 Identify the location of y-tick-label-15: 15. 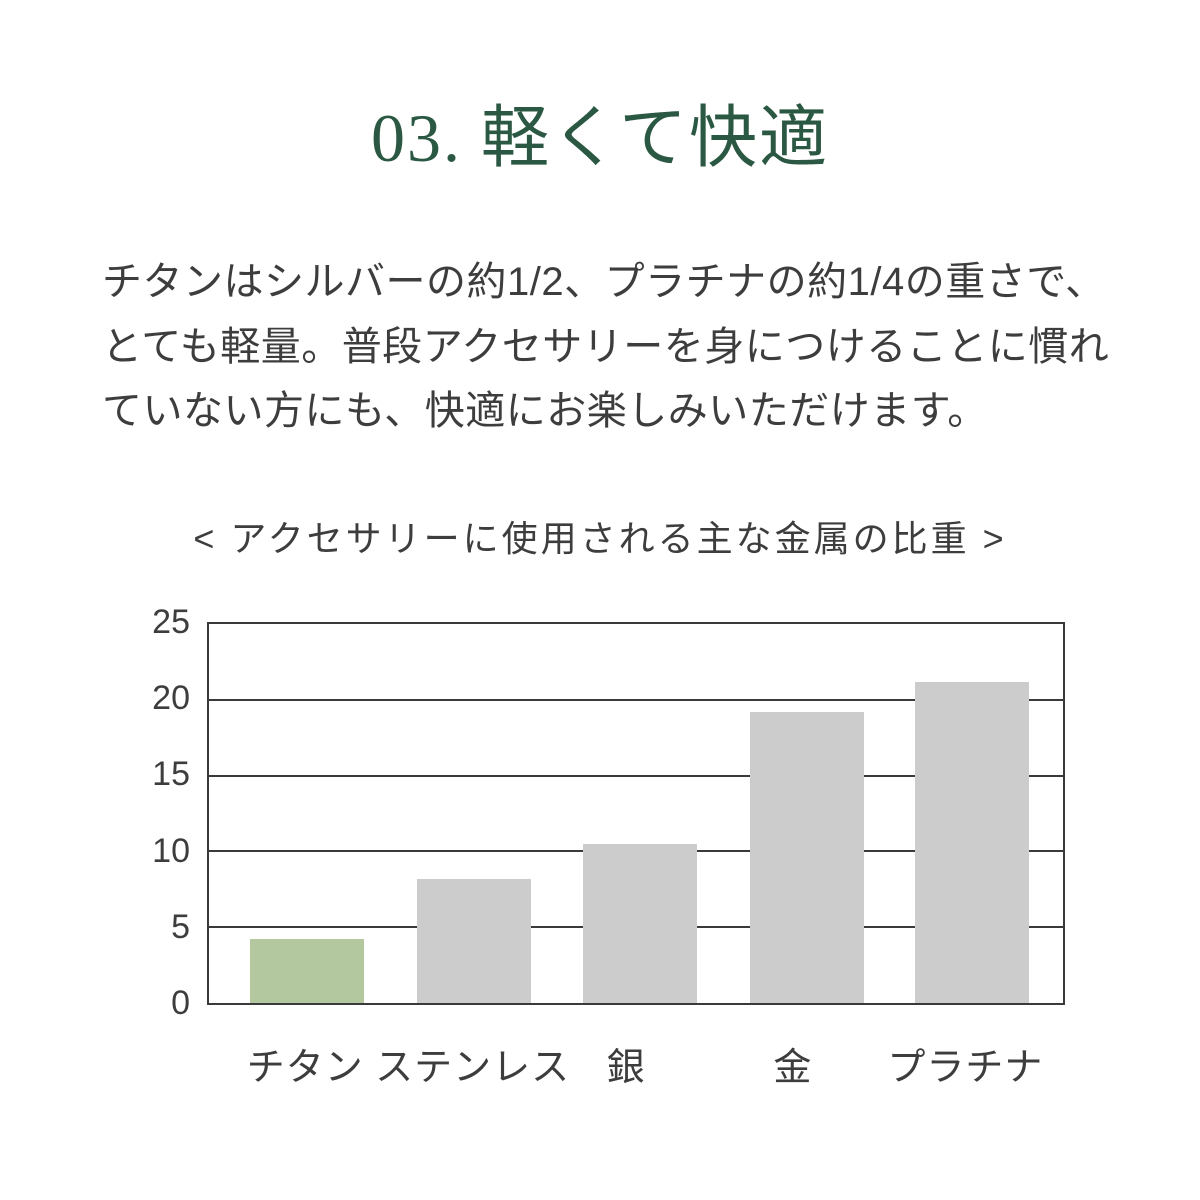
(171, 774).